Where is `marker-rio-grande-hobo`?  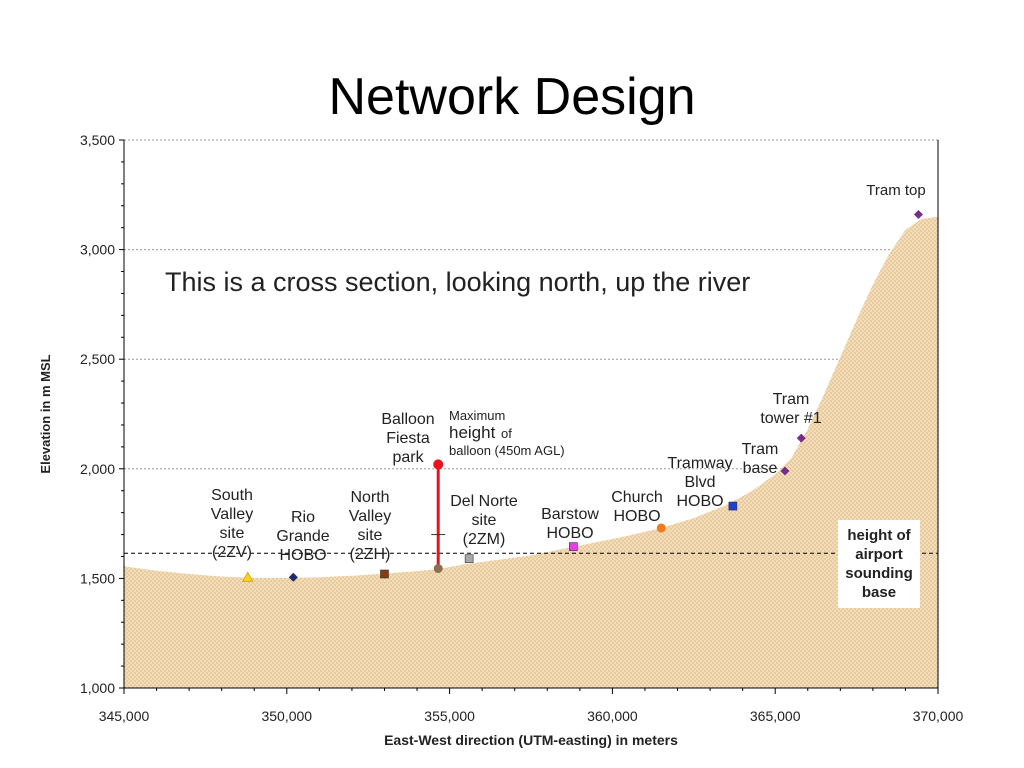 marker-rio-grande-hobo is located at coordinates (293, 577).